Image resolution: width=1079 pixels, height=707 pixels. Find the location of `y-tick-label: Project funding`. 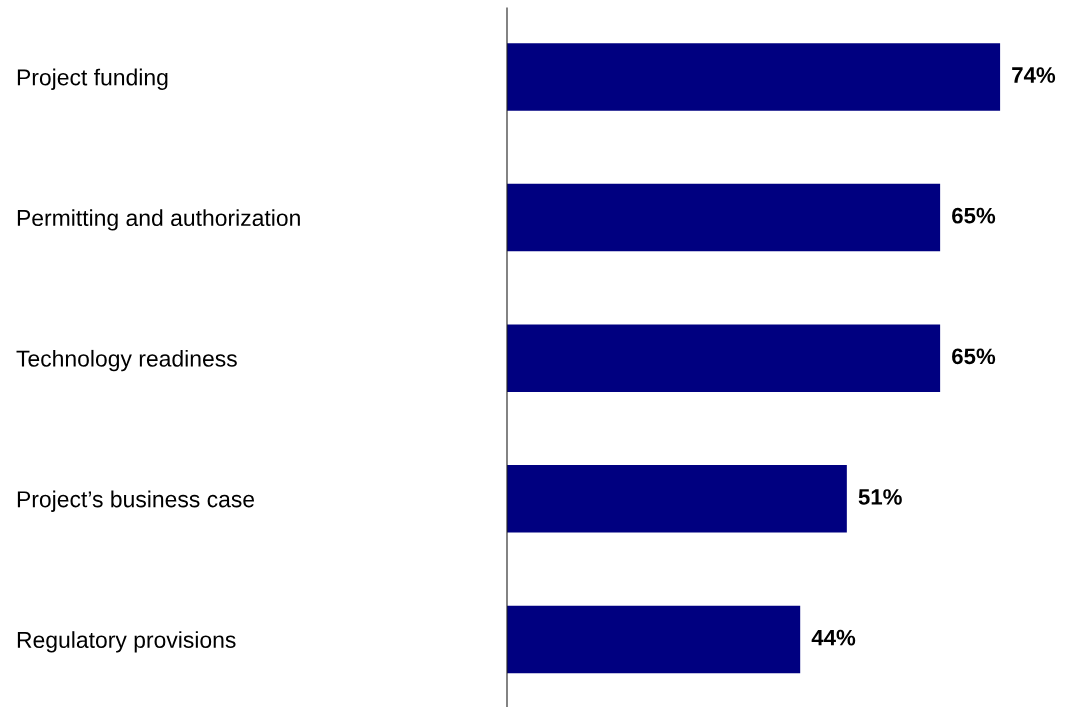

y-tick-label: Project funding is located at coordinates (92, 79).